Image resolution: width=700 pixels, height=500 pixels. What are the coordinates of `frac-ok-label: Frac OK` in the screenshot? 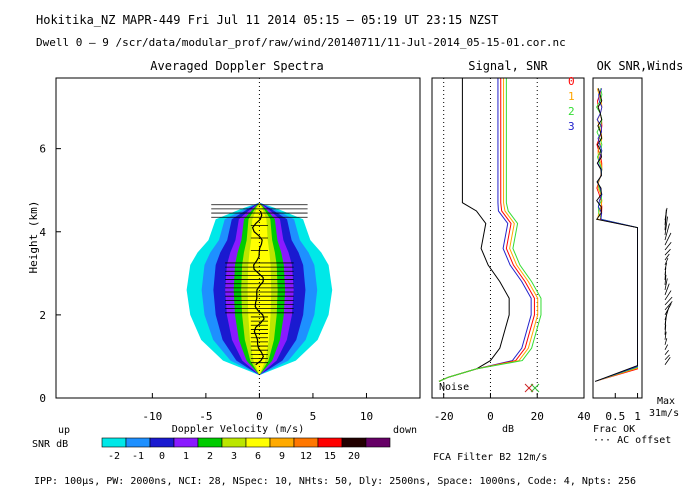 It's located at (614, 429).